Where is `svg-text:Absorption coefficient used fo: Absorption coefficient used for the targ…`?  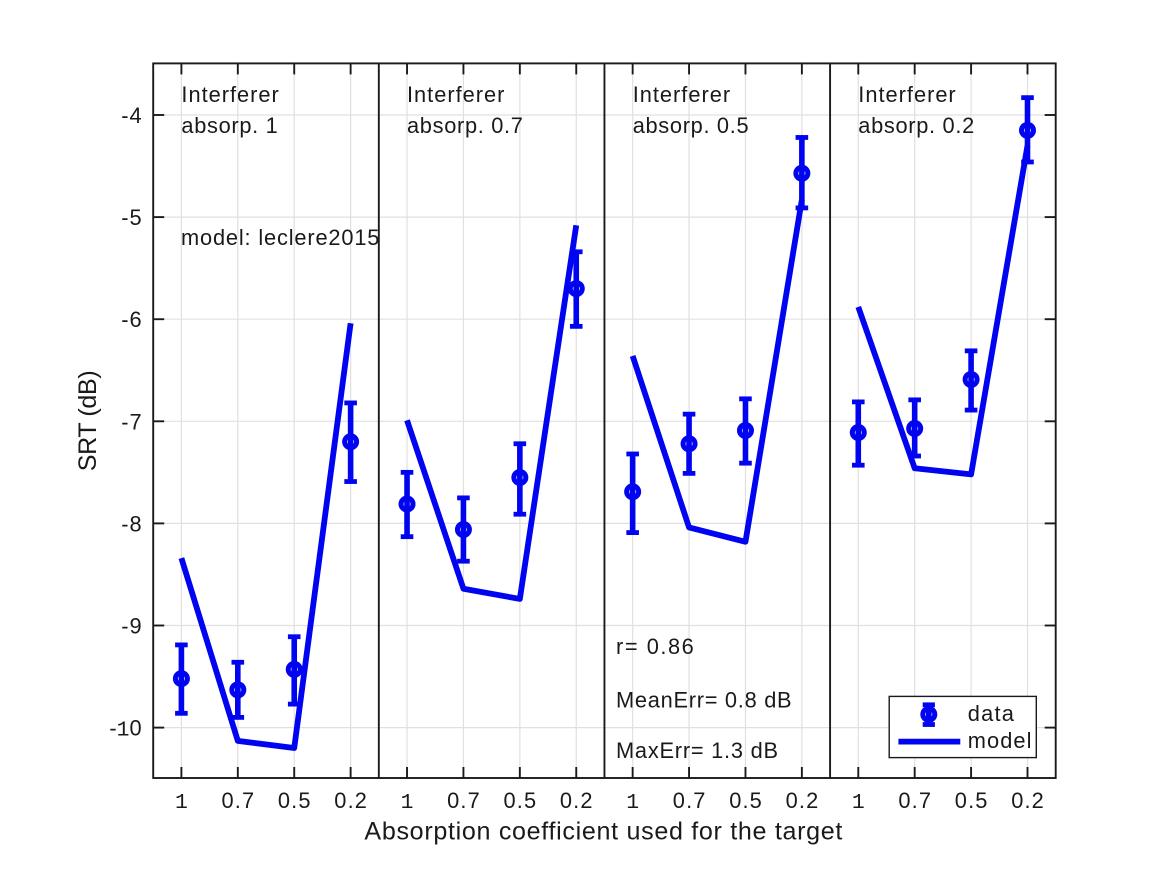
svg-text:Absorption coefficient used fo: Absorption coefficient used for the targ… is located at coordinates (603, 831).